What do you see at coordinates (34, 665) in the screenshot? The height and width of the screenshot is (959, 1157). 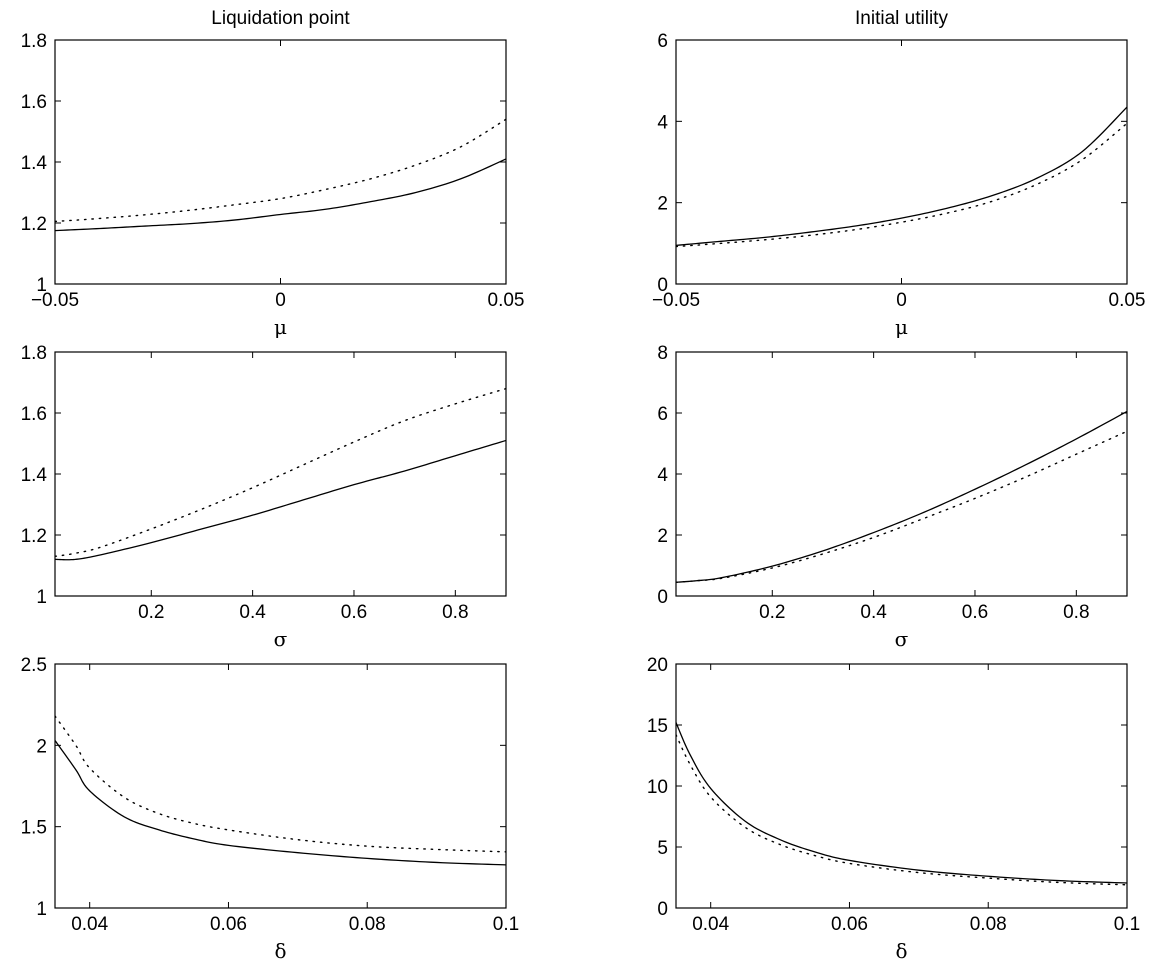 I see `y-tick-label: 2.5` at bounding box center [34, 665].